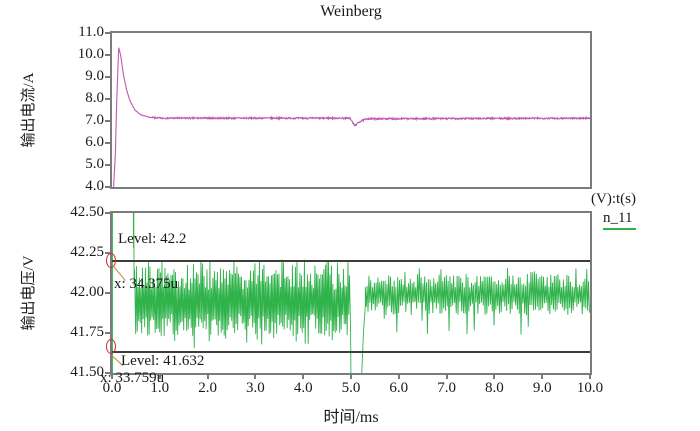 This screenshot has width=700, height=431. What do you see at coordinates (152, 239) in the screenshot?
I see `cursor-level-label: Level: 42.2` at bounding box center [152, 239].